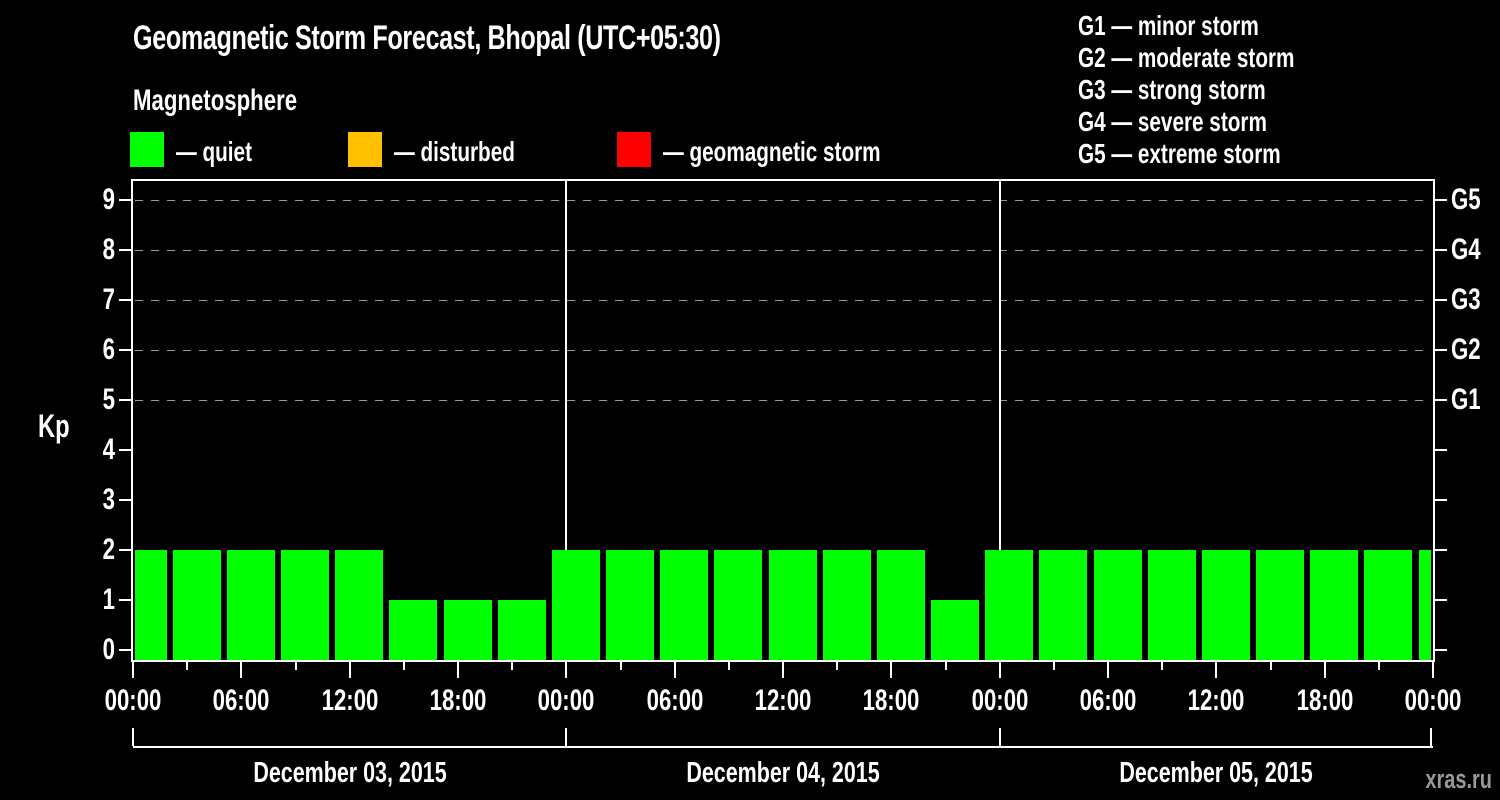  What do you see at coordinates (1172, 89) in the screenshot?
I see `g3-legend-item: G3 — strong storm` at bounding box center [1172, 89].